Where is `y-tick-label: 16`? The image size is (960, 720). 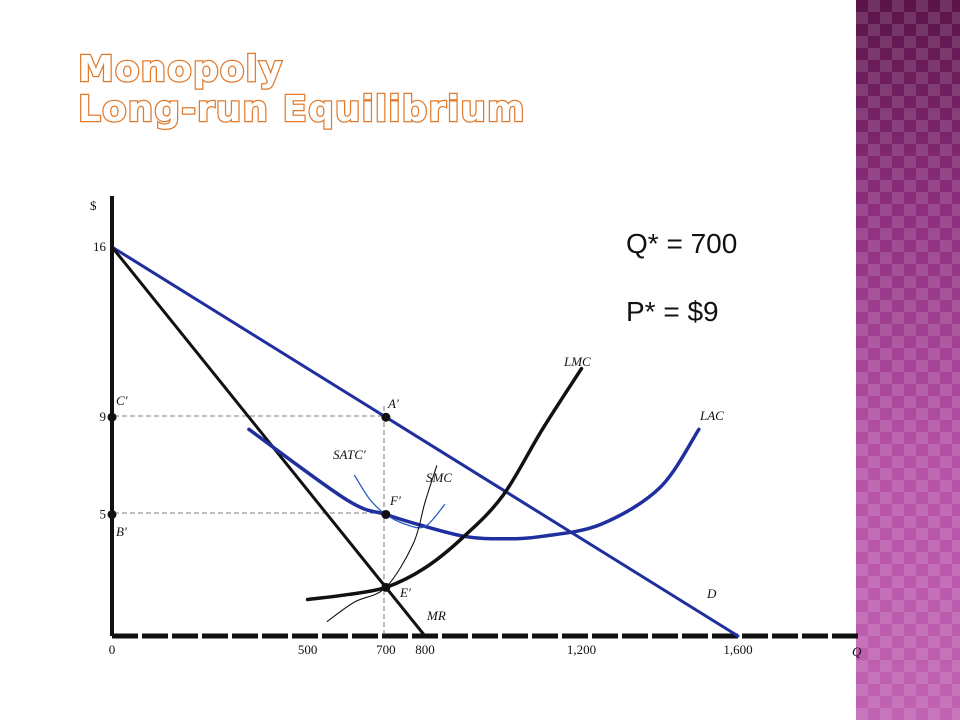 y-tick-label: 16 is located at coordinates (100, 246).